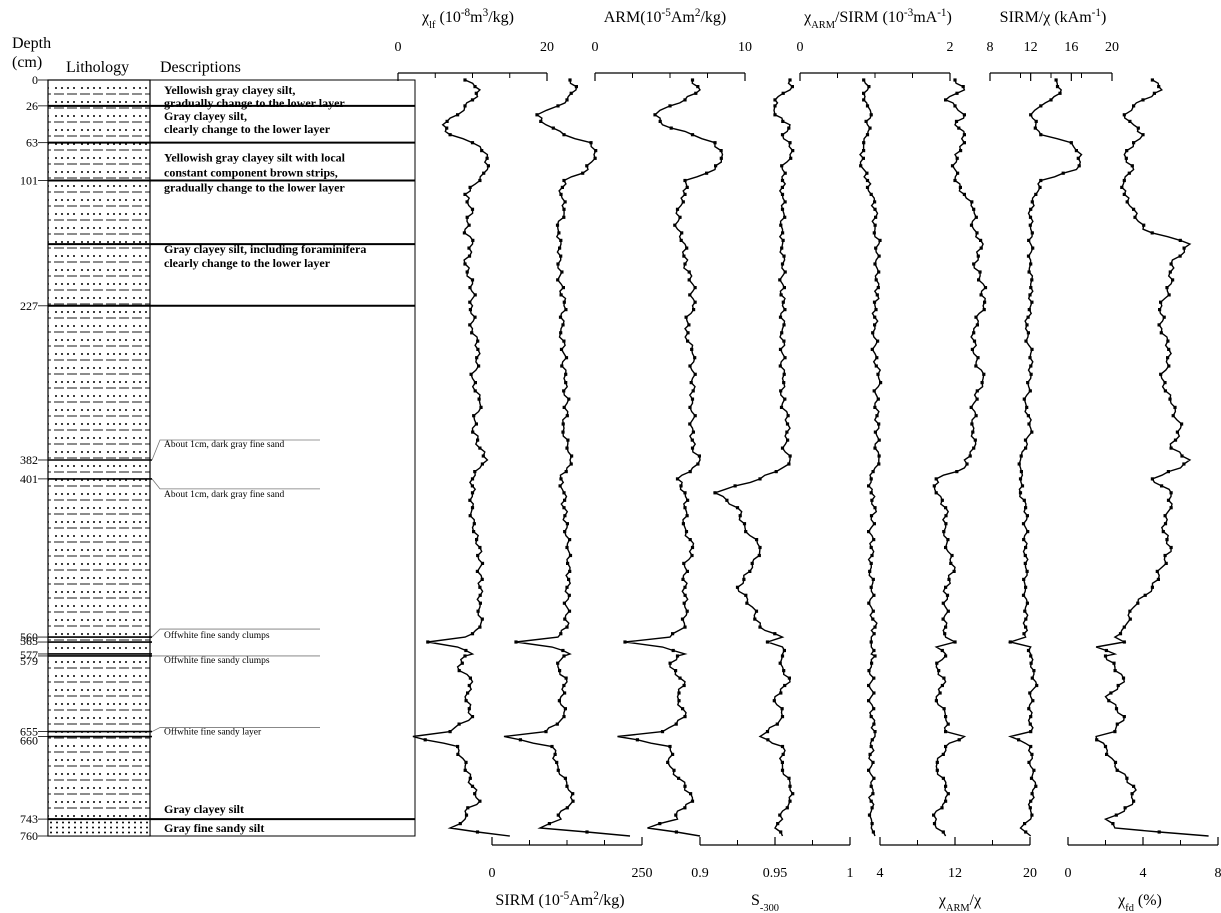 The image size is (1221, 913). I want to click on chi_lf-tick-label: 20, so click(547, 47).